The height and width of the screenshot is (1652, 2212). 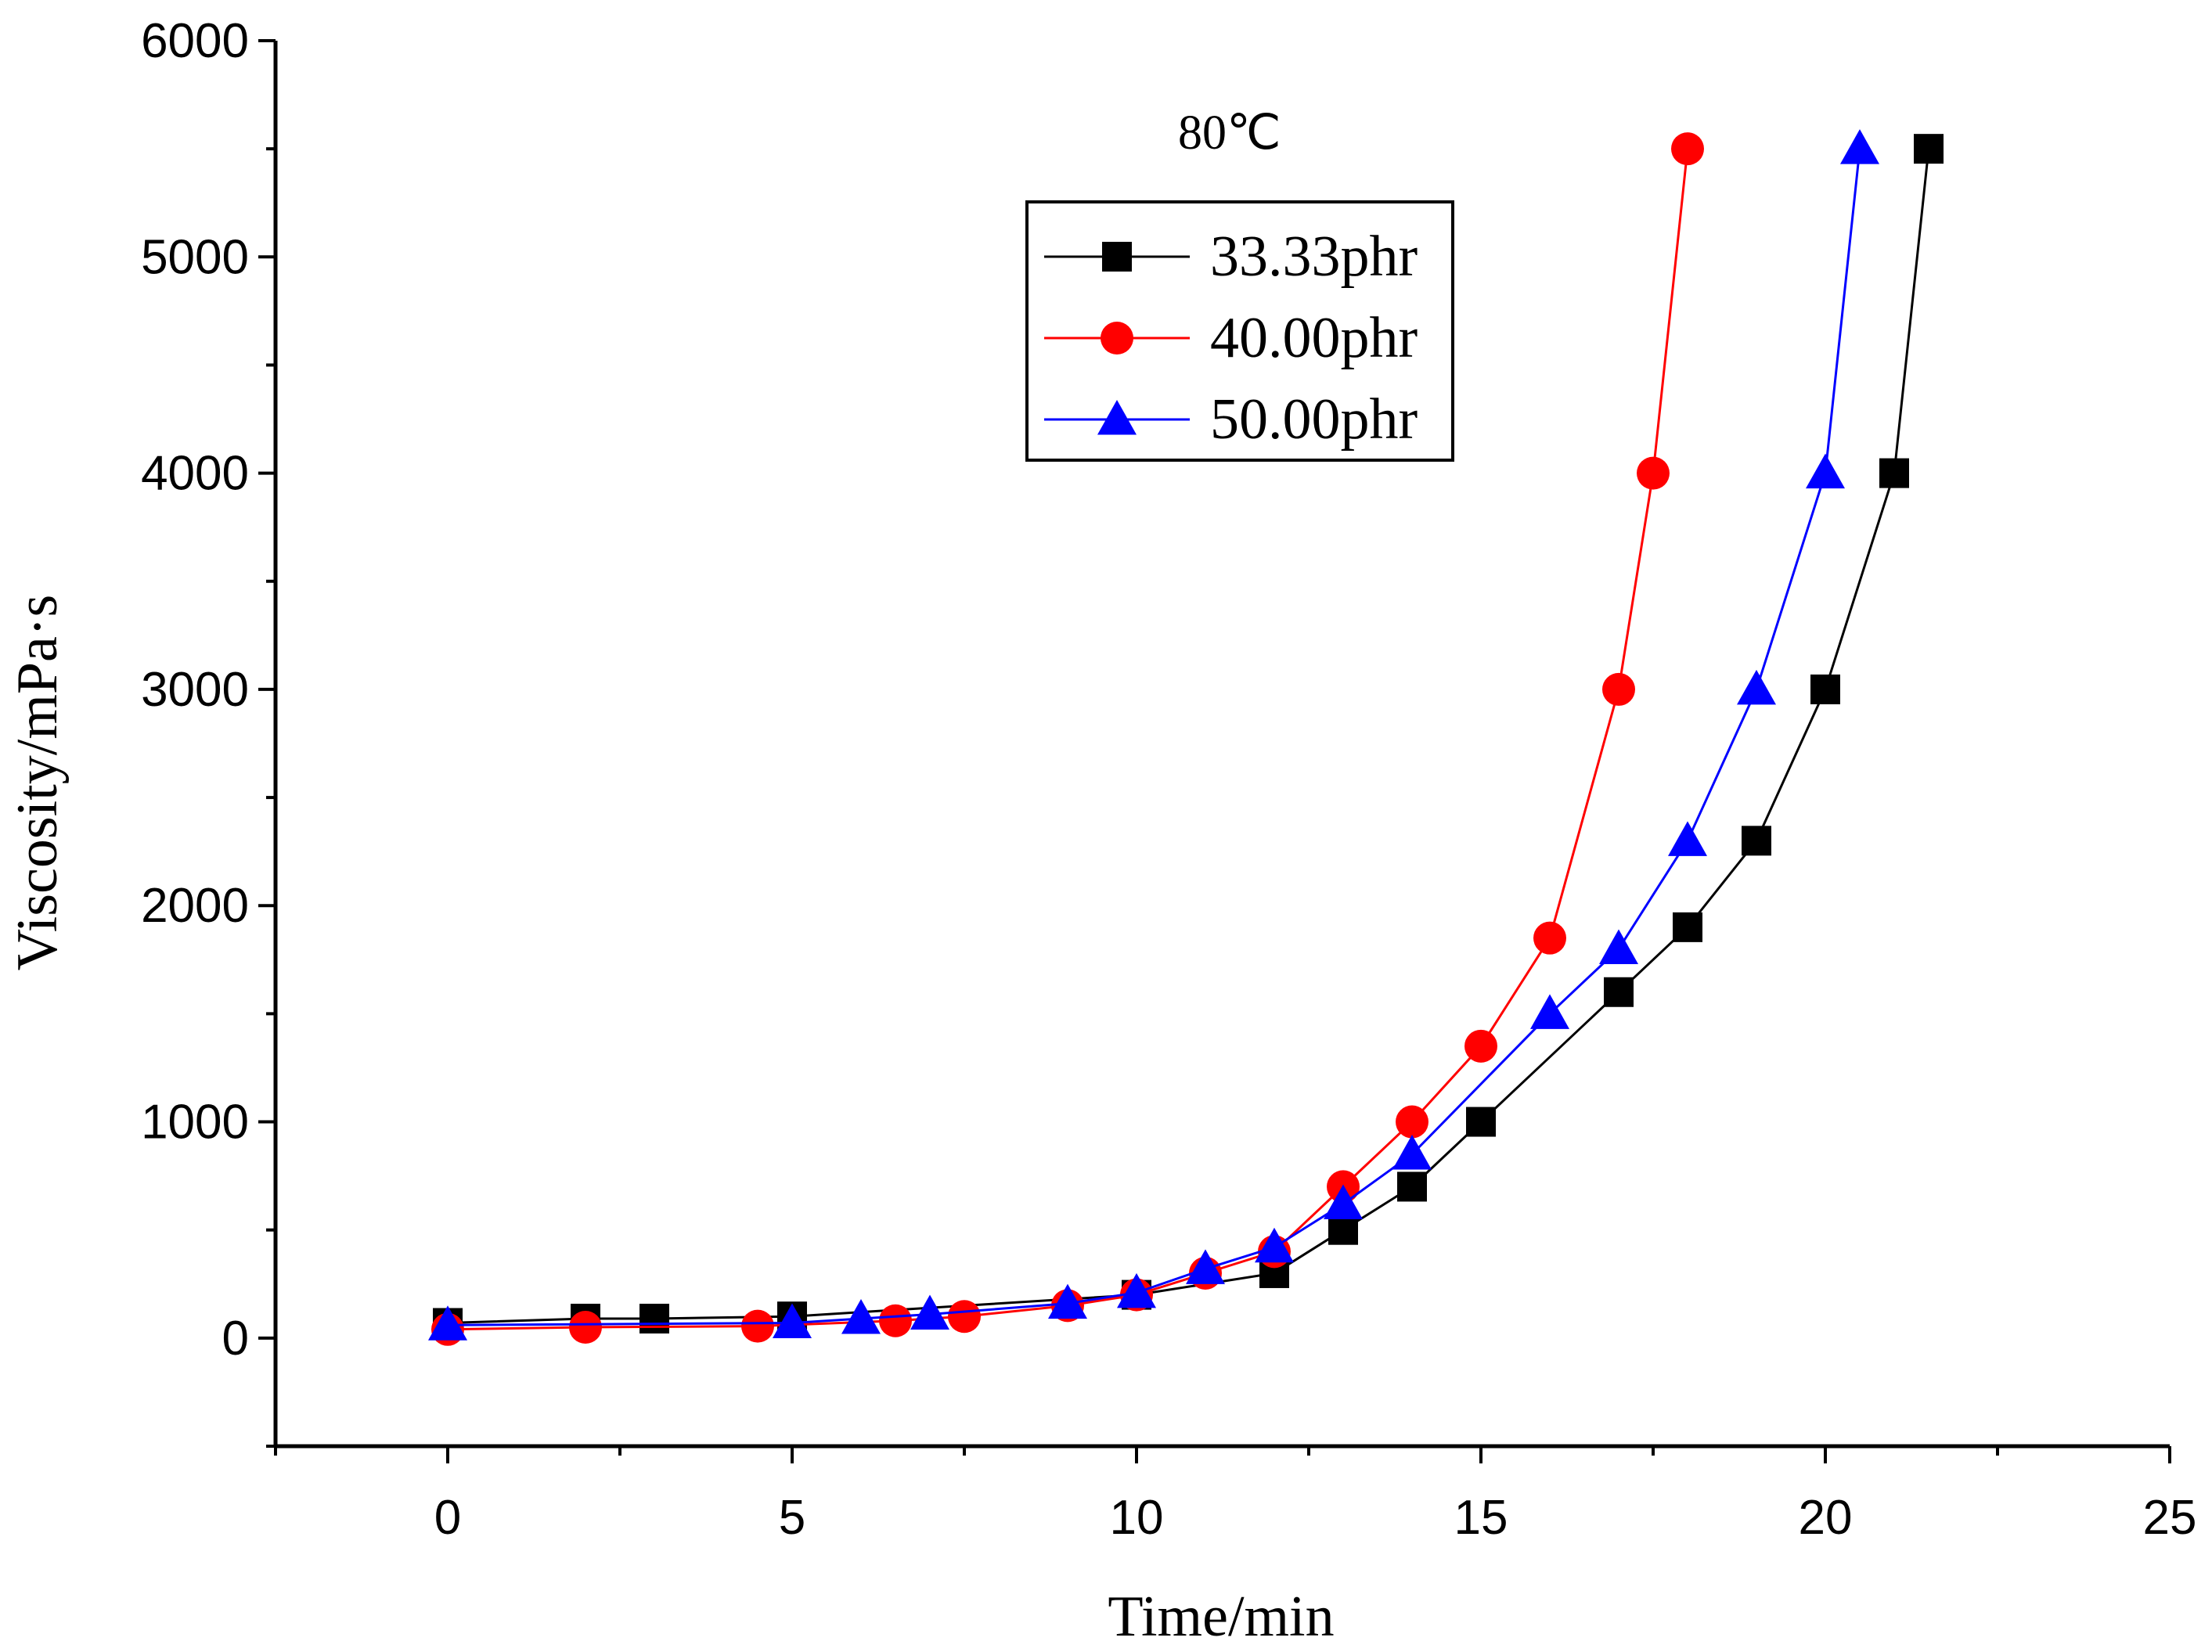 I want to click on legend-box, so click(x=1239, y=331).